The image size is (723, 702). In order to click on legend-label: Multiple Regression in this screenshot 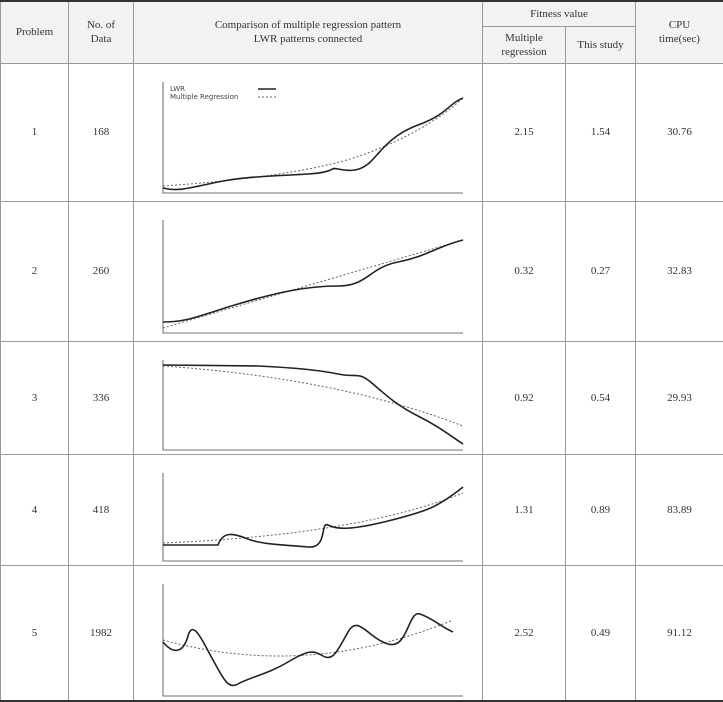, I will do `click(204, 97)`.